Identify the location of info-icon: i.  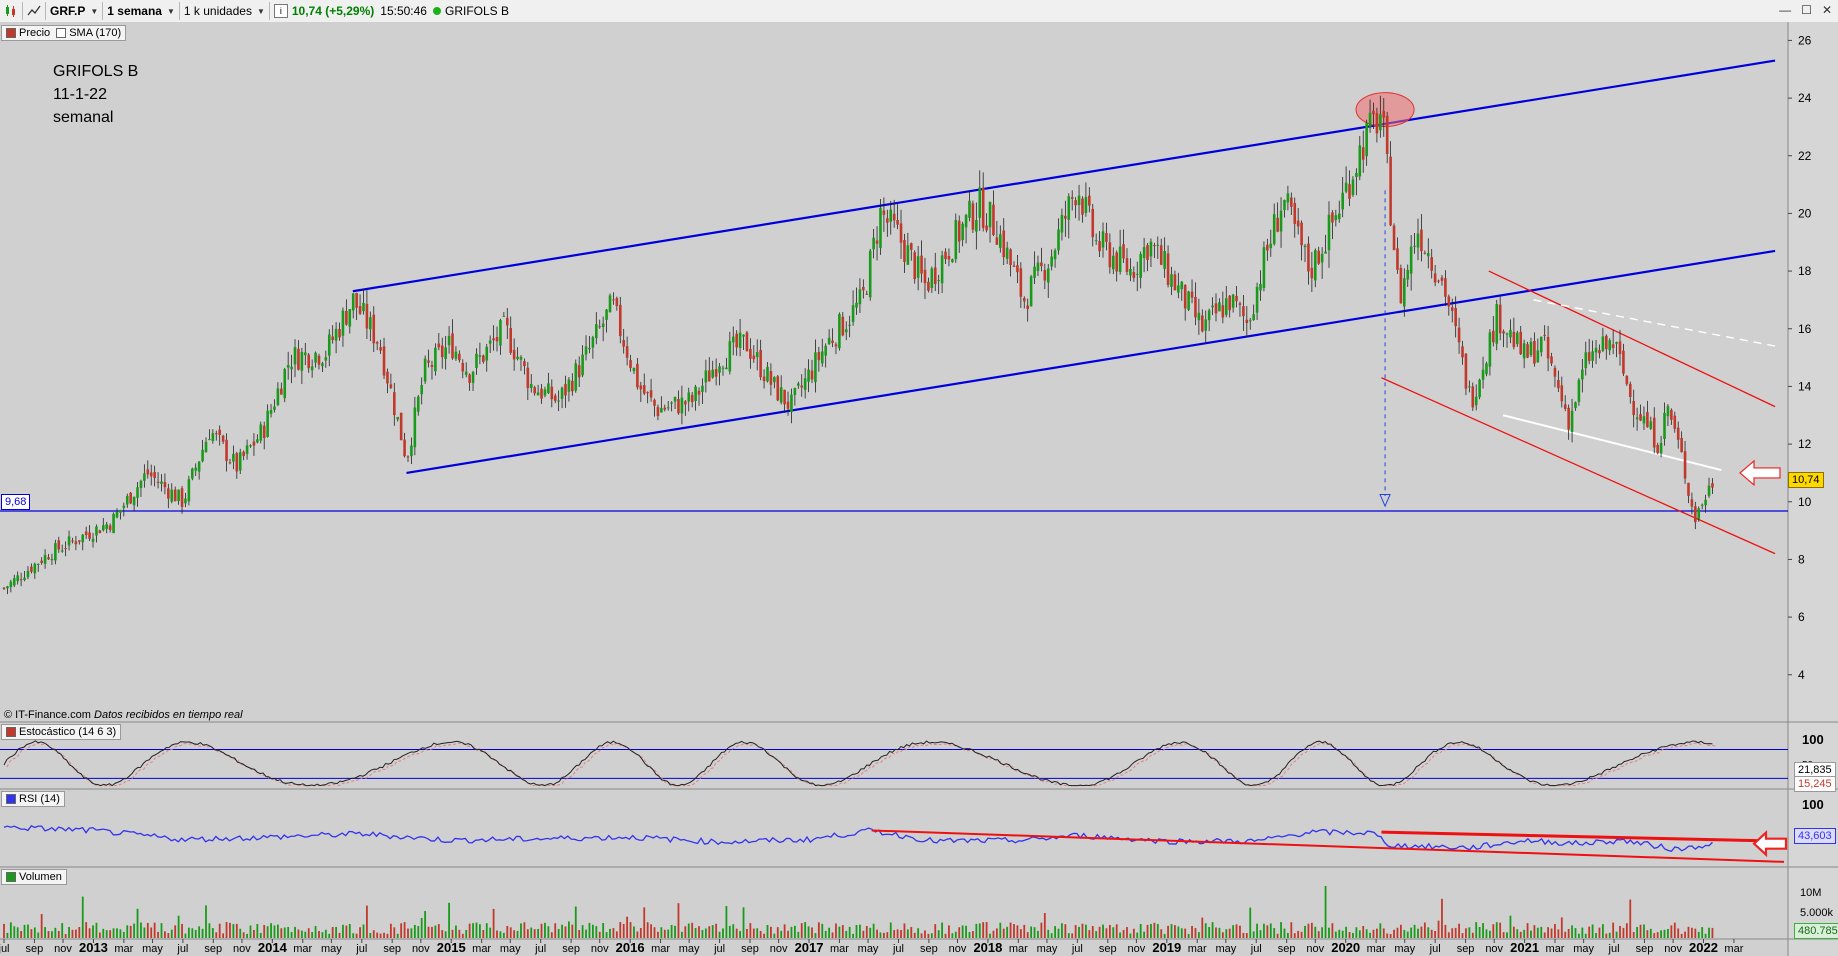
(280, 11).